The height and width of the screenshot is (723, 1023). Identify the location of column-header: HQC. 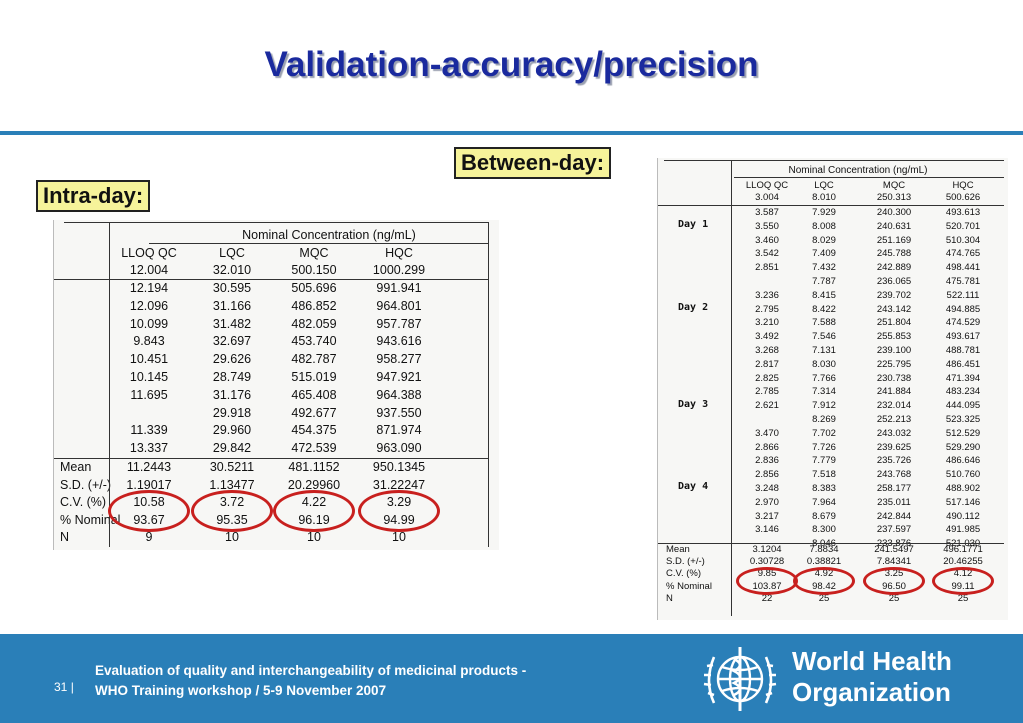
(963, 185).